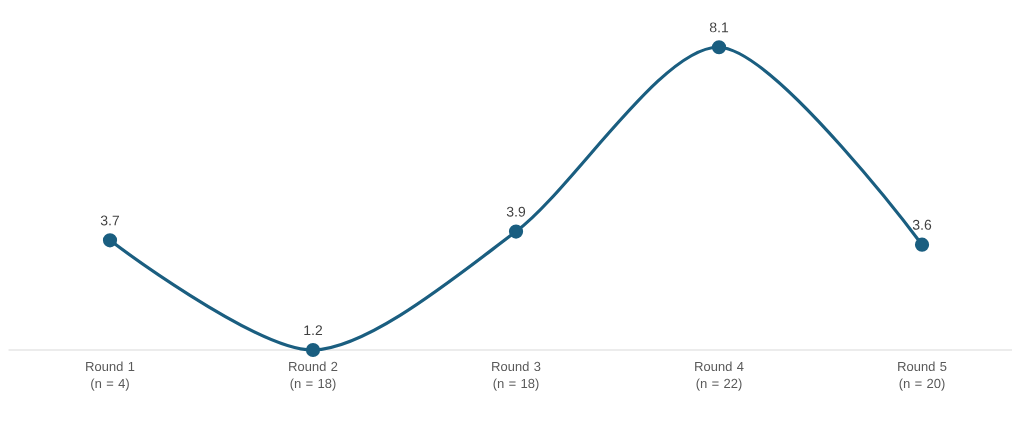 The height and width of the screenshot is (424, 1012). Describe the element at coordinates (110, 376) in the screenshot. I see `x-tick-label: Round 1 (n = 4)` at that location.